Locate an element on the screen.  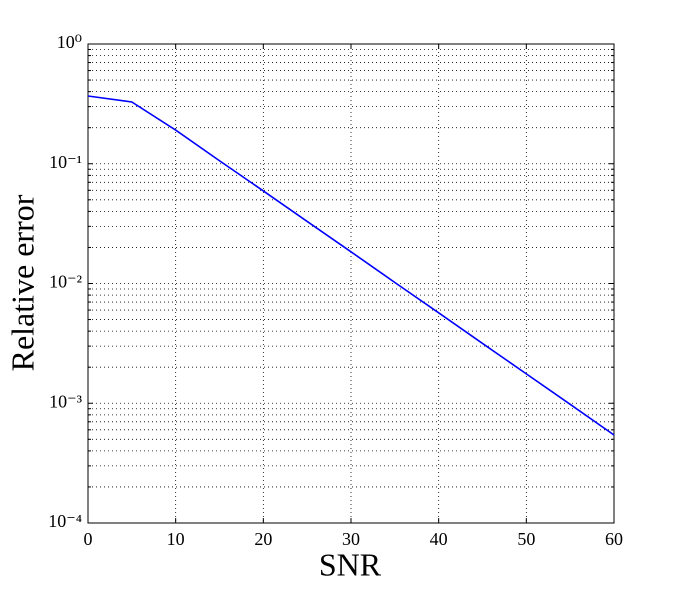
x-tick-label: 0 is located at coordinates (88, 539).